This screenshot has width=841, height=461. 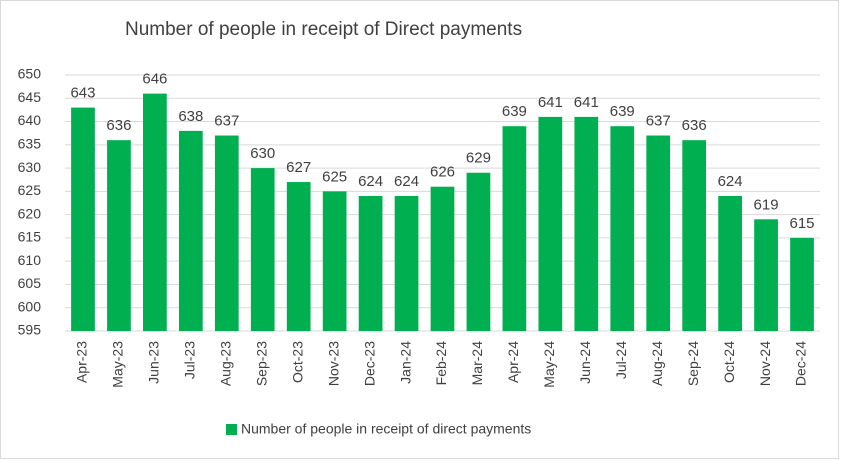 I want to click on y-tick-label: 620, so click(x=30, y=213).